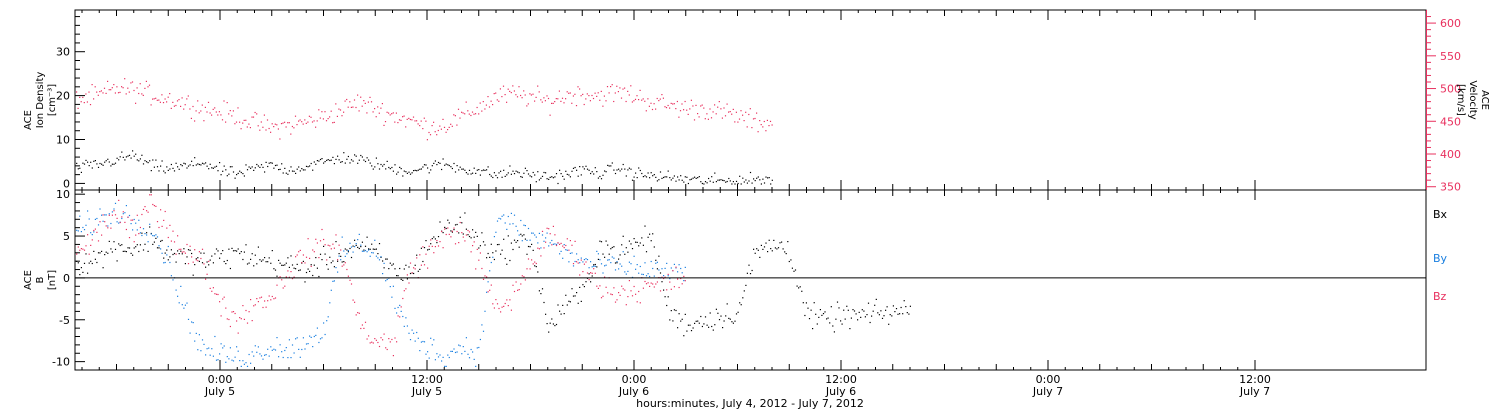  I want to click on velocity-tick-label: 450, so click(1450, 121).